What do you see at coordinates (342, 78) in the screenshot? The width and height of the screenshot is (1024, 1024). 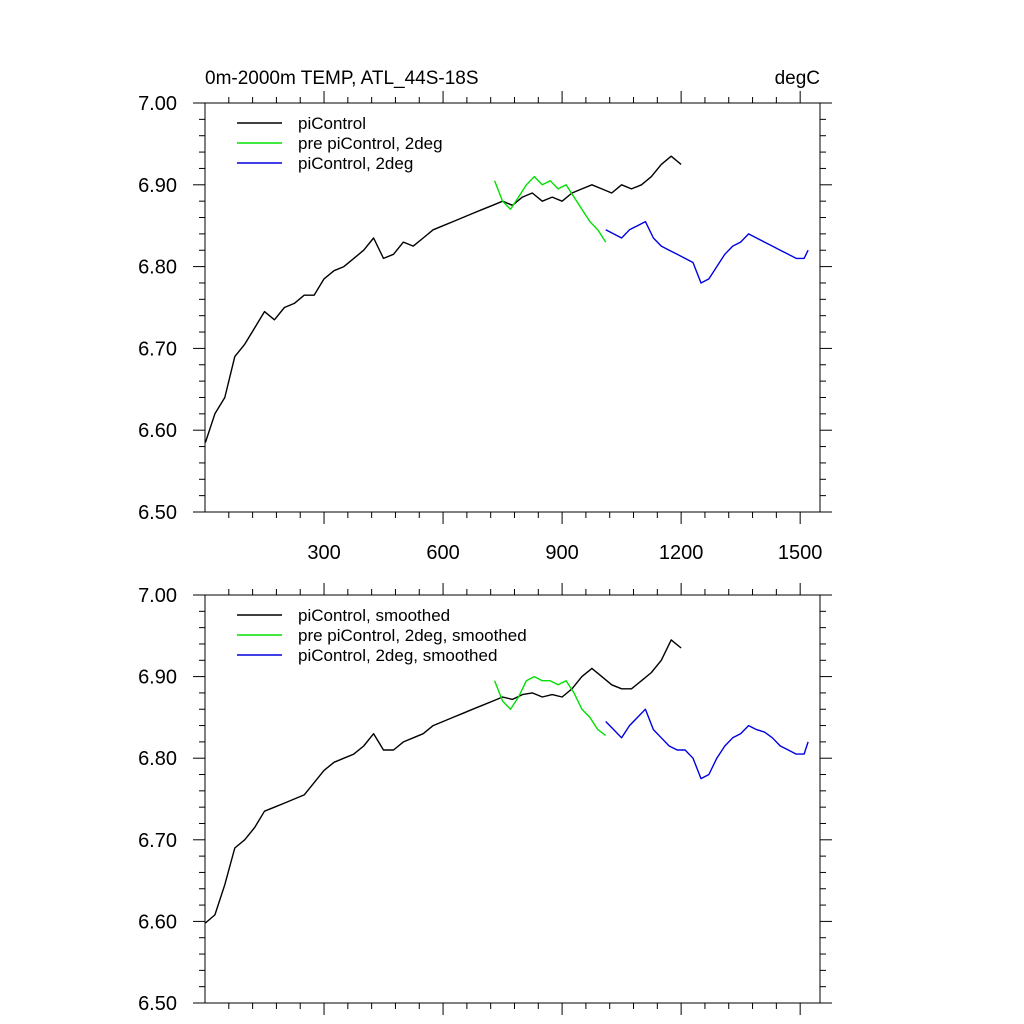 I see `chart-title: 0m-2000m TEMP, ATL_44S-18S` at bounding box center [342, 78].